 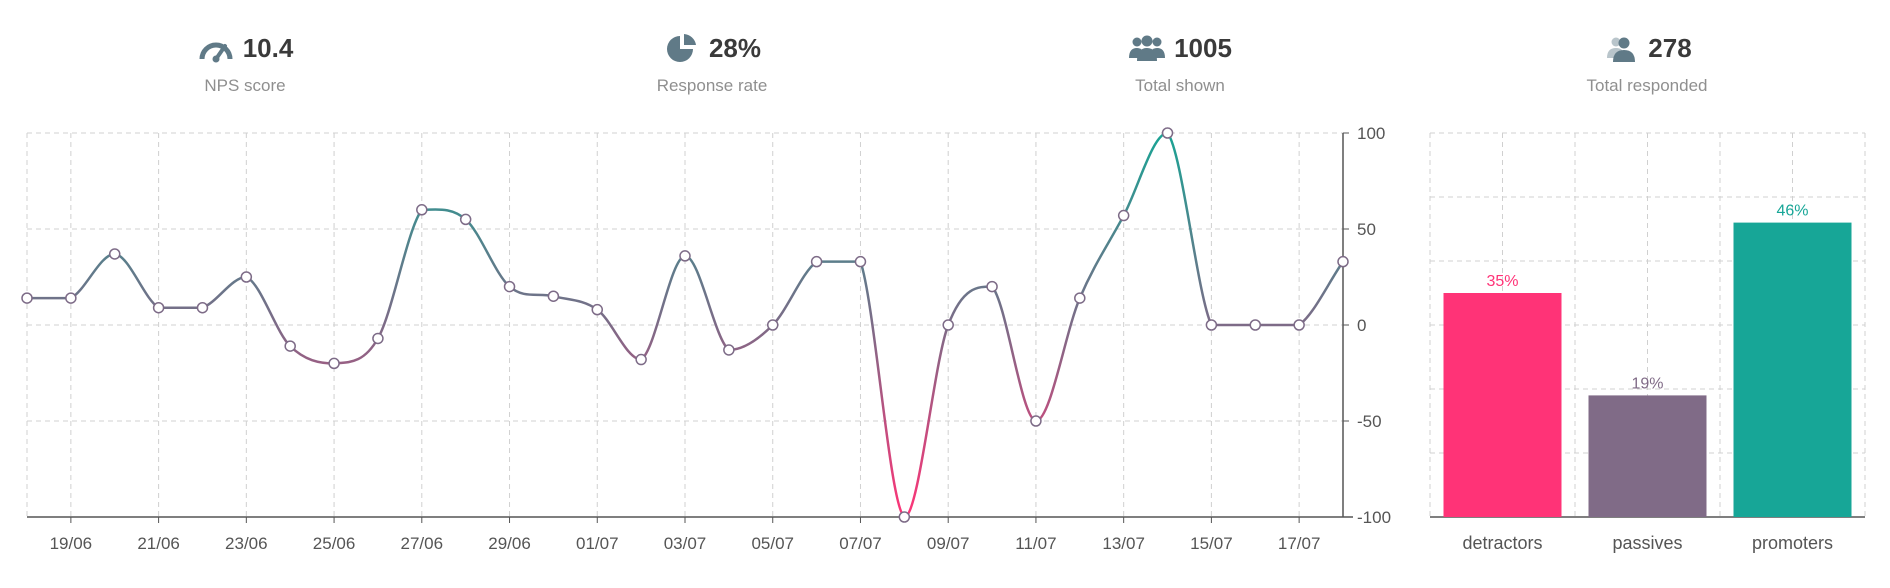 What do you see at coordinates (245, 85) in the screenshot?
I see `nps-score-label: NPS score` at bounding box center [245, 85].